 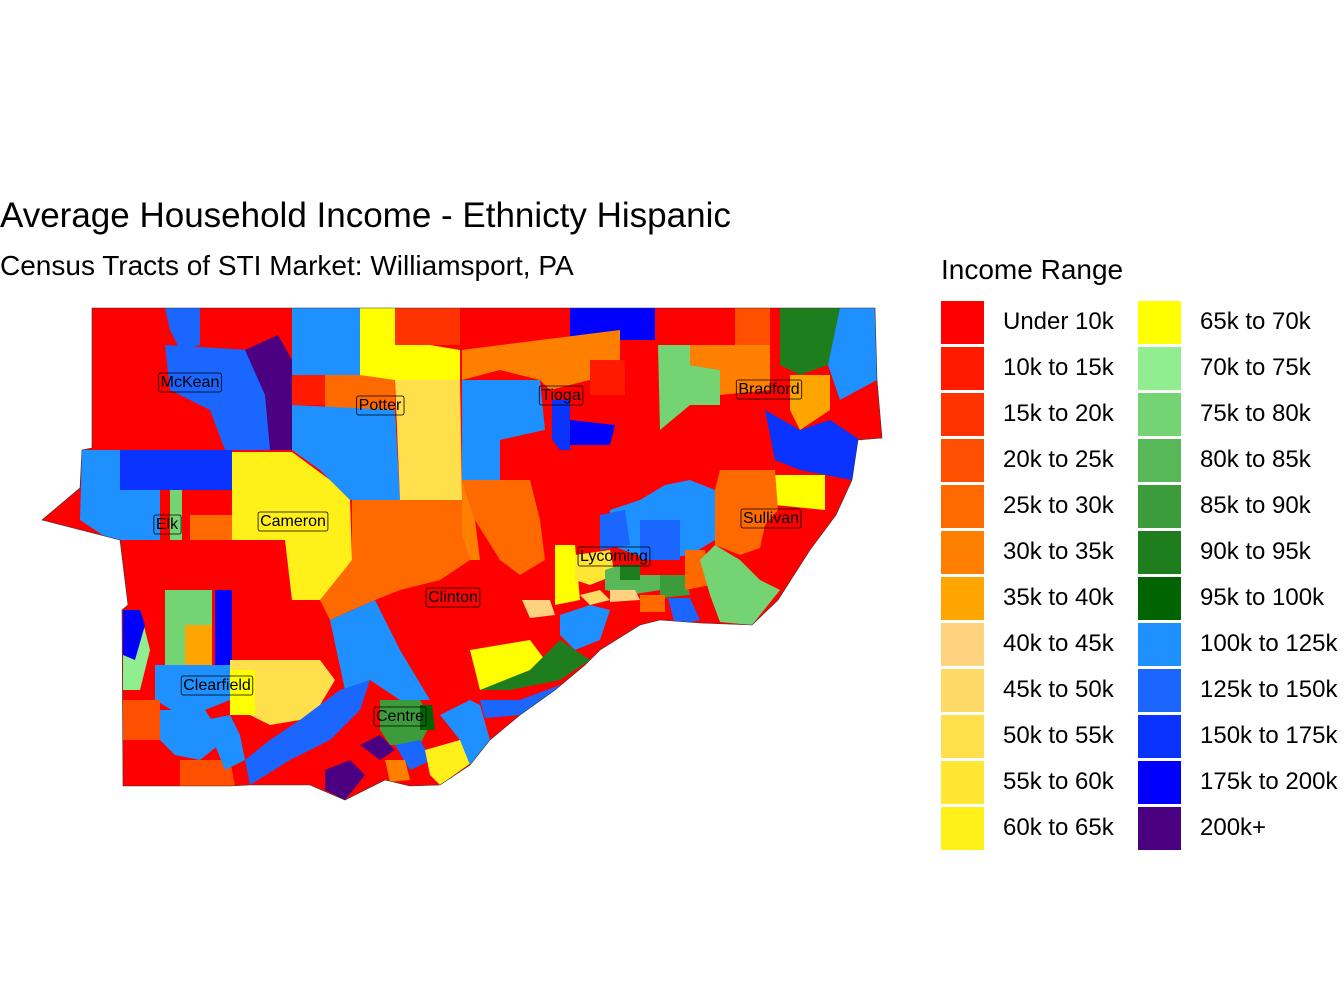 What do you see at coordinates (1255, 551) in the screenshot?
I see `legend-label: 90k to 95k` at bounding box center [1255, 551].